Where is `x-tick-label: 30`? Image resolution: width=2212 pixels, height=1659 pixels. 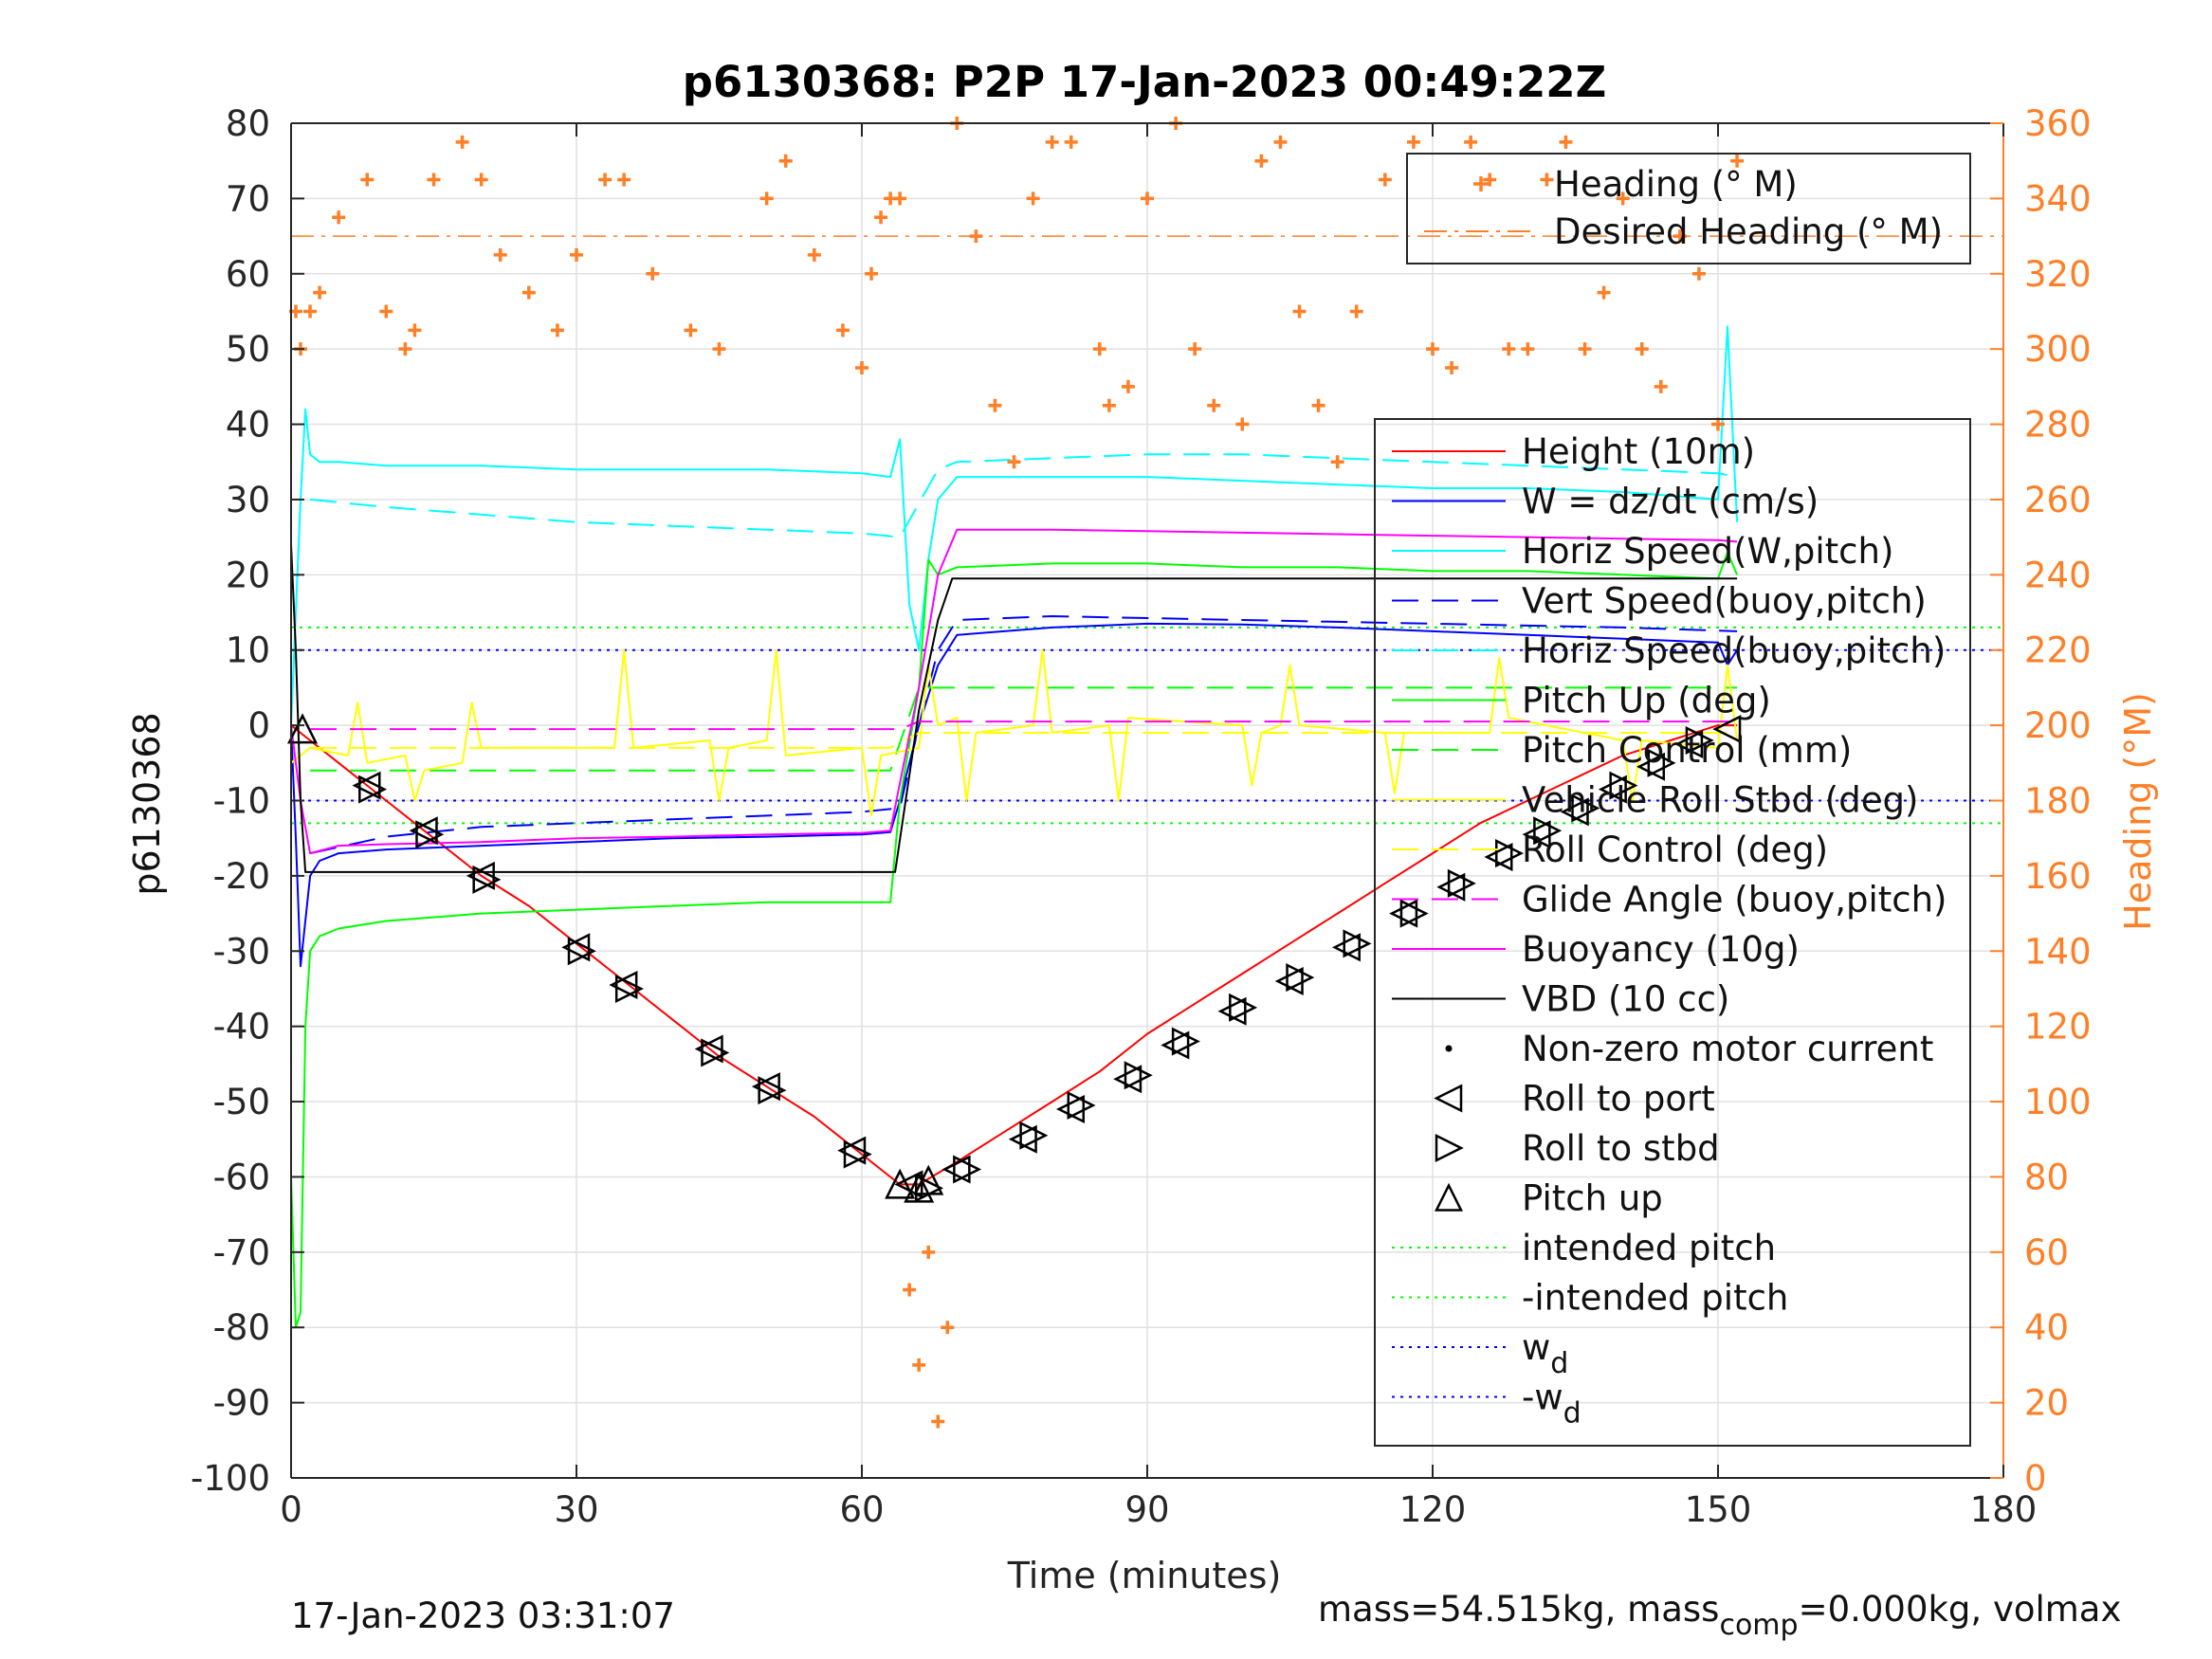
x-tick-label: 30 is located at coordinates (576, 1509).